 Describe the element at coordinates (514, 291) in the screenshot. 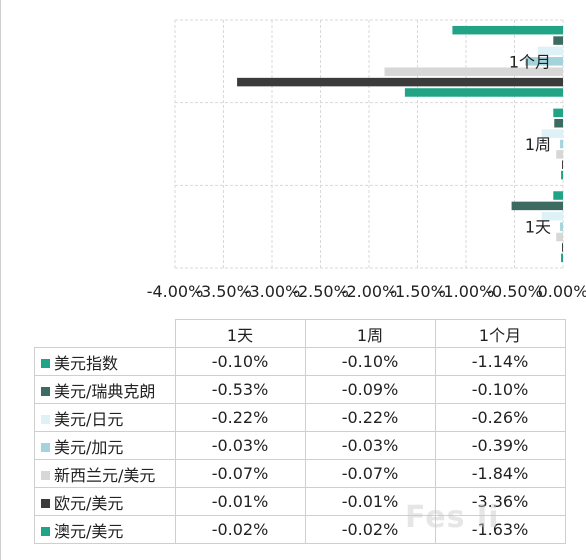

I see `x-tick-label: -0.50%` at that location.